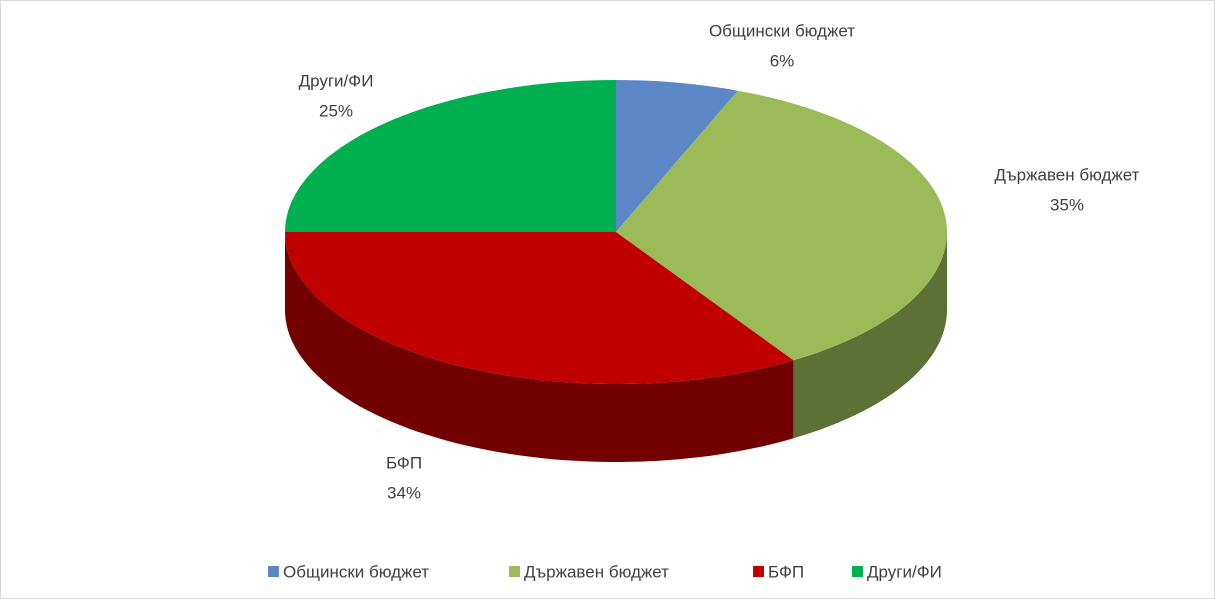 The image size is (1215, 599). Describe the element at coordinates (1067, 204) in the screenshot. I see `data-label-value: 35%` at that location.